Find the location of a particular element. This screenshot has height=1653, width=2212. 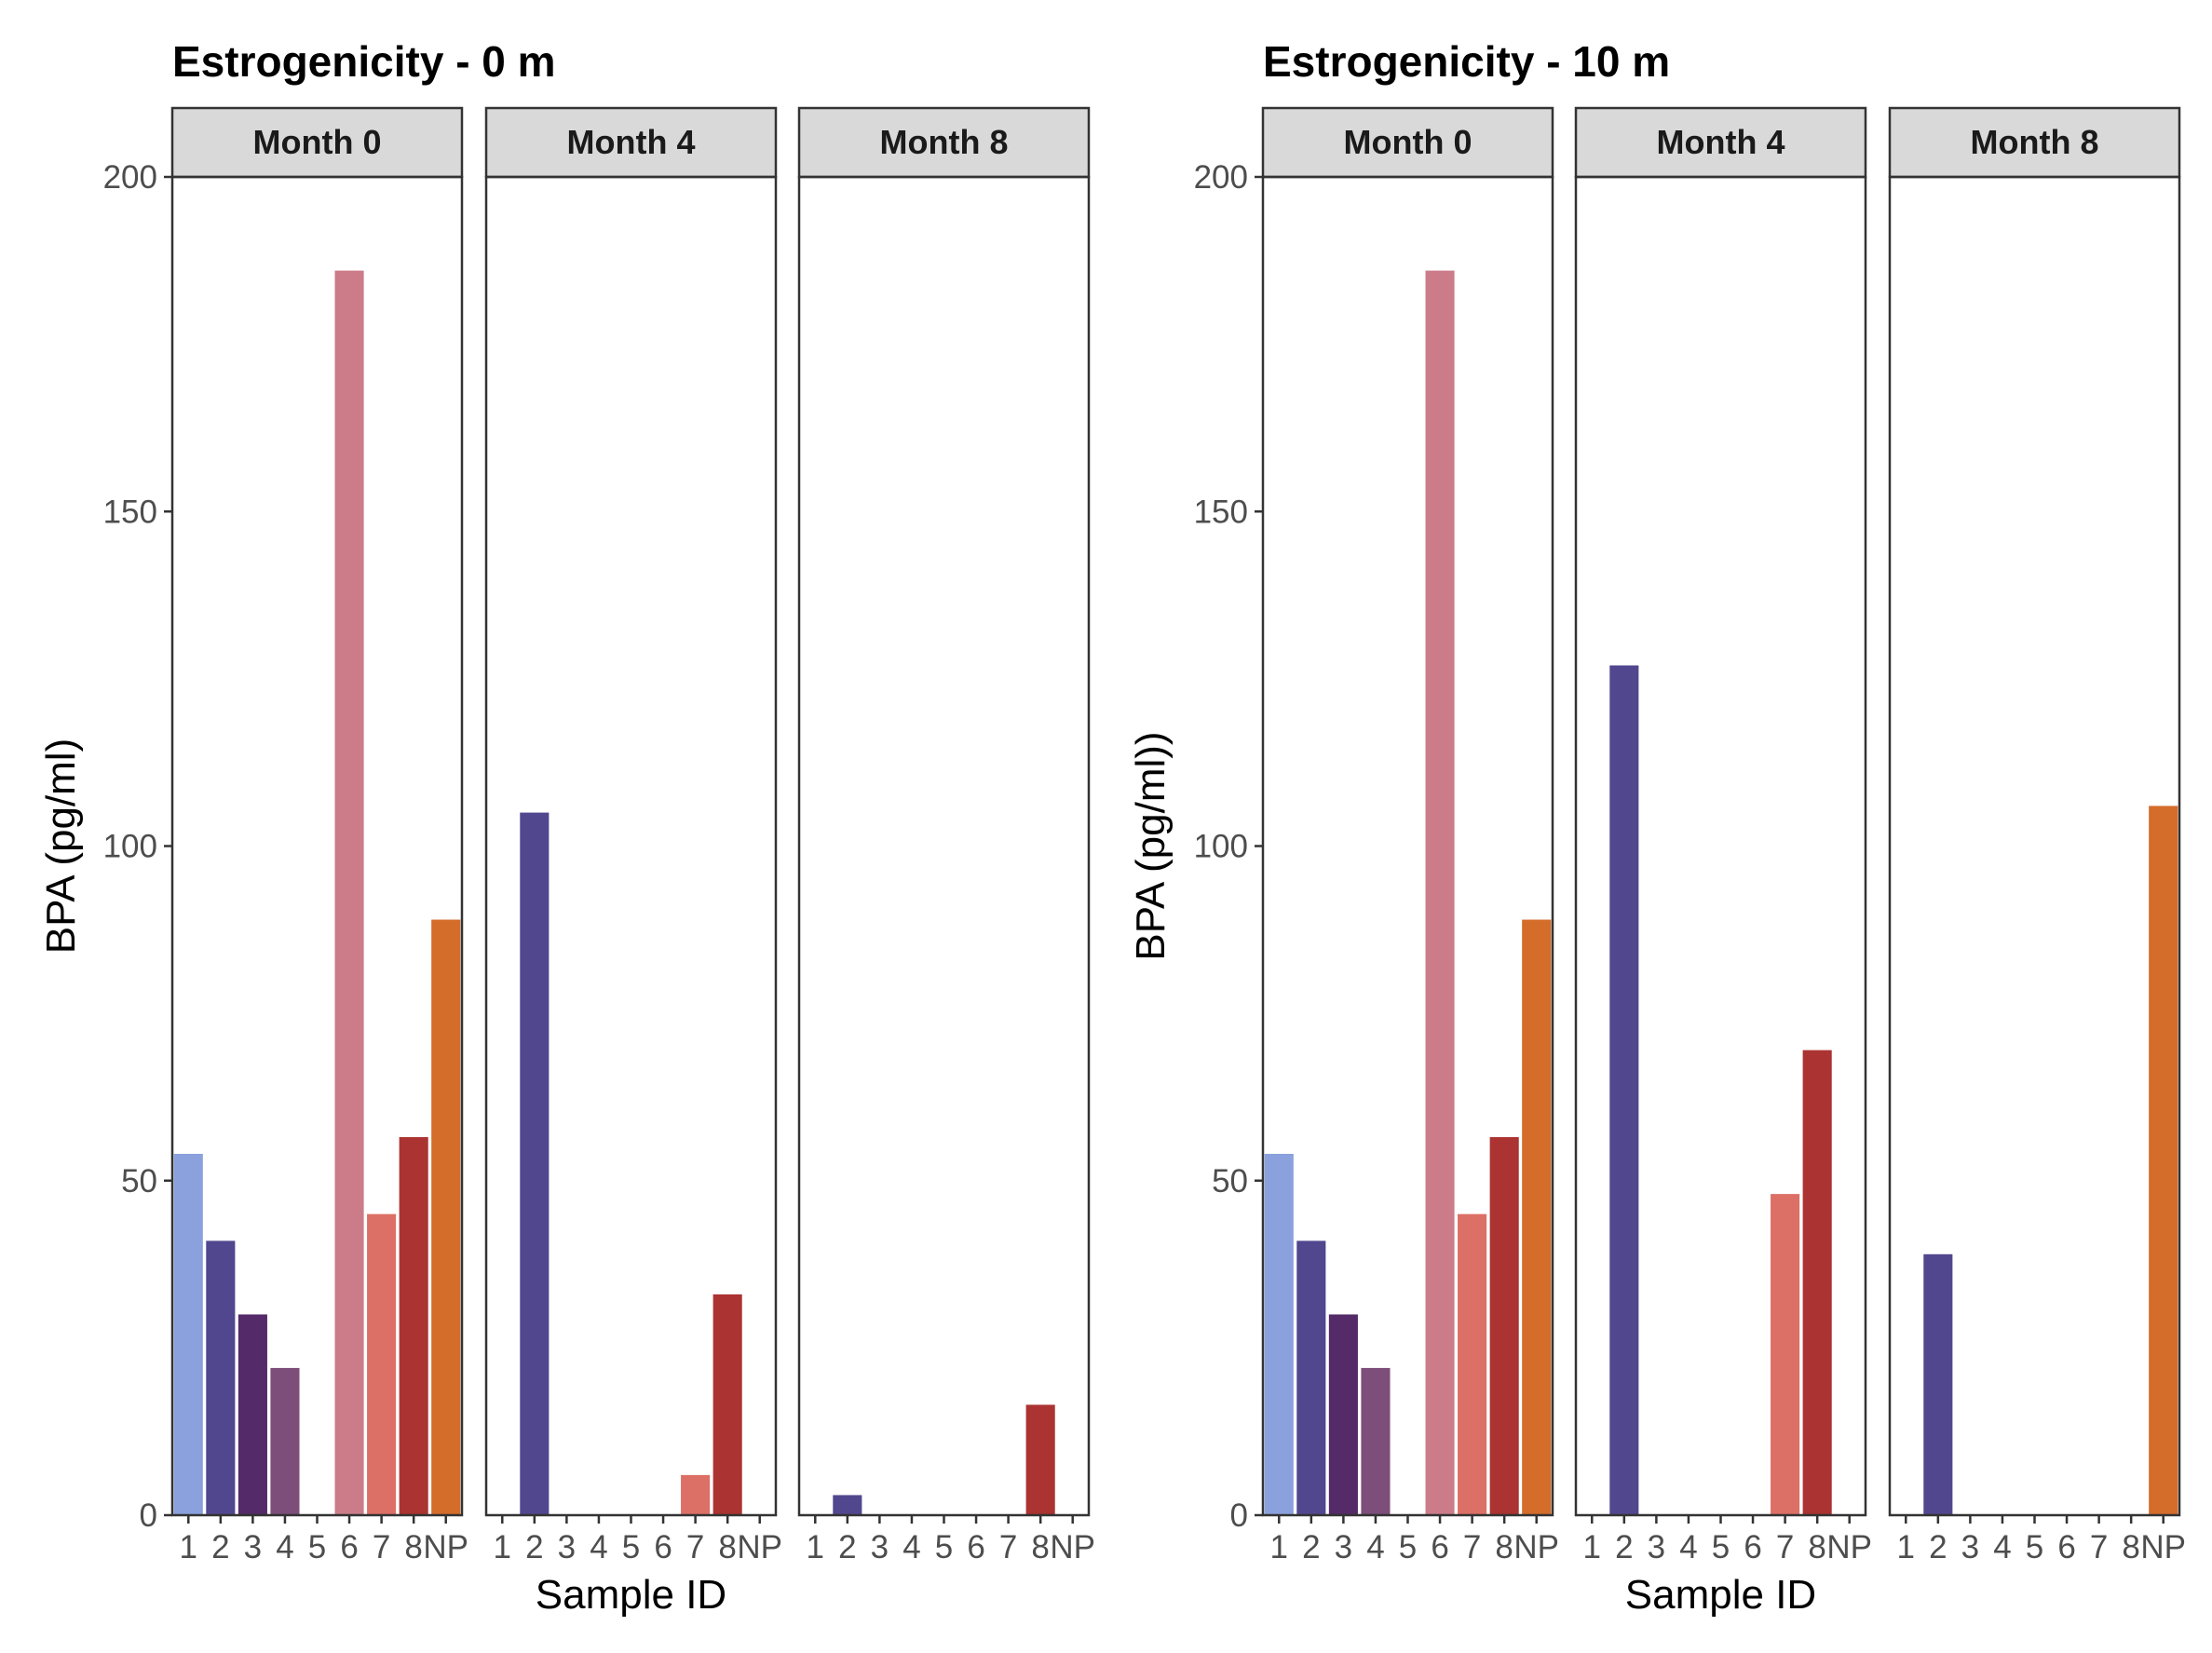

panel-border is located at coordinates (944, 846).